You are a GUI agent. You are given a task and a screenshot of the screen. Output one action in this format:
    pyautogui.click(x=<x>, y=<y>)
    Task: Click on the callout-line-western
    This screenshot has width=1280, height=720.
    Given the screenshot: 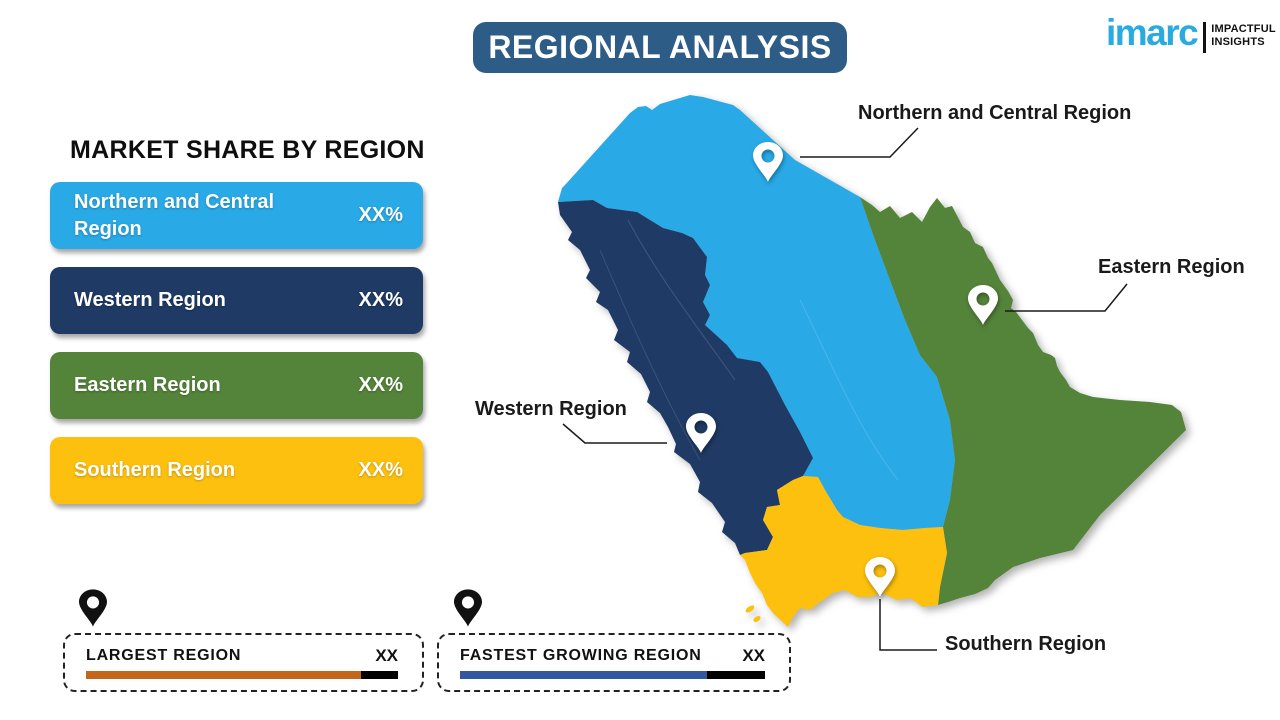 What is the action you would take?
    pyautogui.click(x=614, y=433)
    